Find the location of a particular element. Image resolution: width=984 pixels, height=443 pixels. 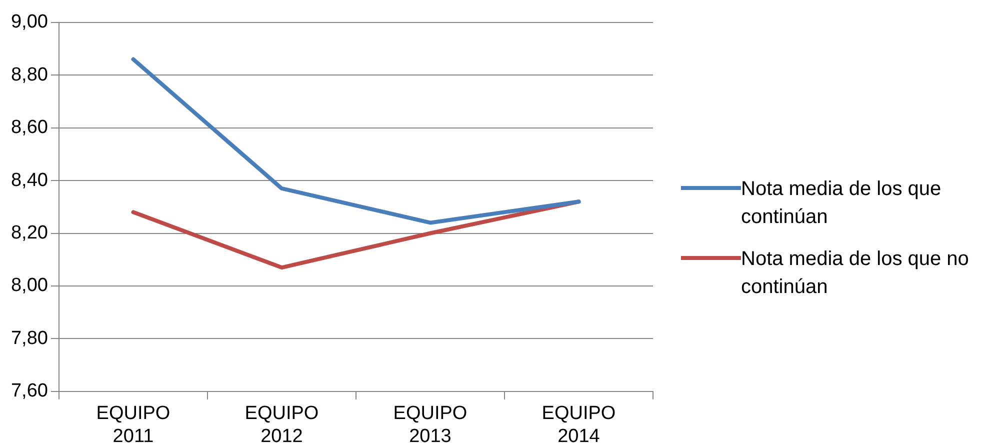

y-tick-label: 8,80 is located at coordinates (29, 75).